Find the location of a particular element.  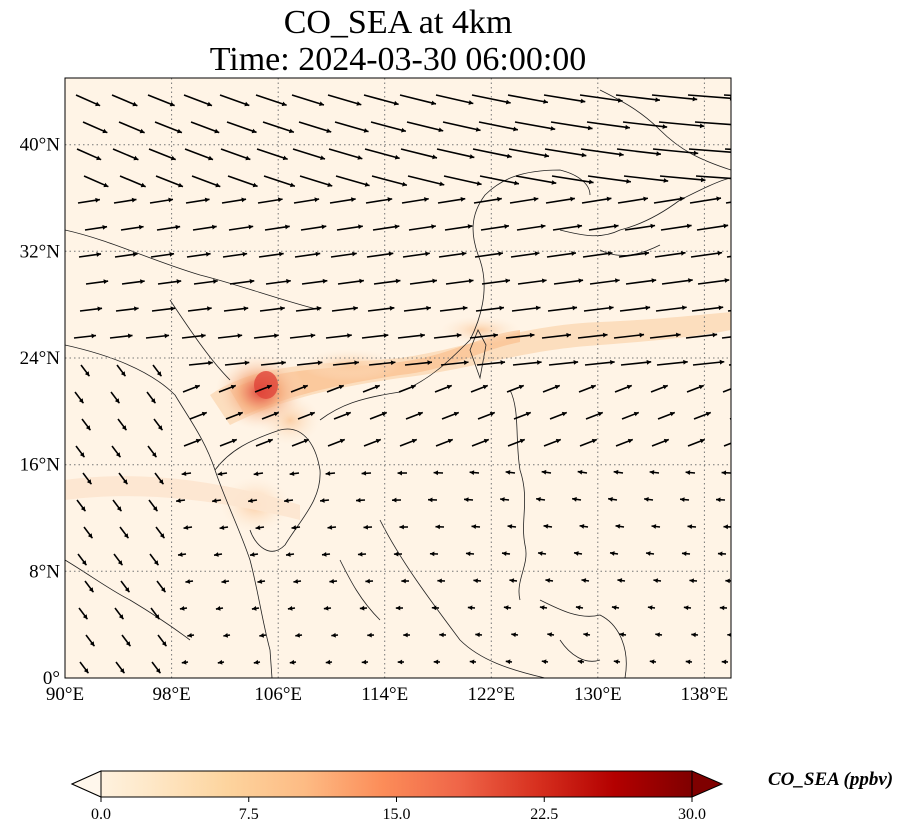

x-tick-label: 114°E is located at coordinates (384, 694).